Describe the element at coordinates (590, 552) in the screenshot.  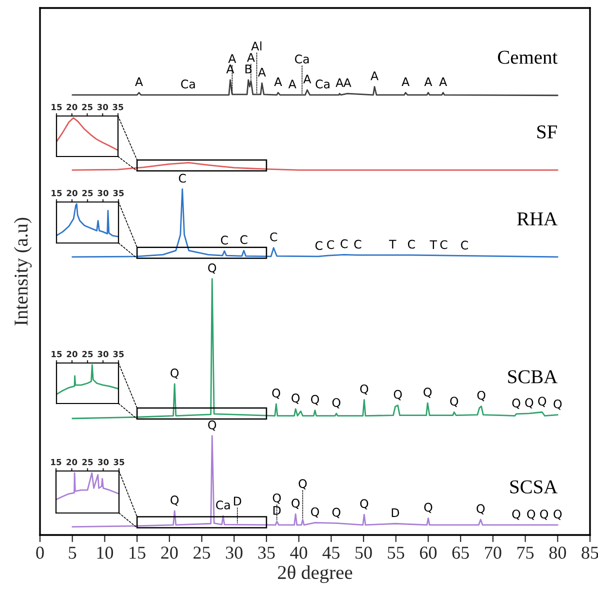
I see `x-tick-label: 85` at that location.